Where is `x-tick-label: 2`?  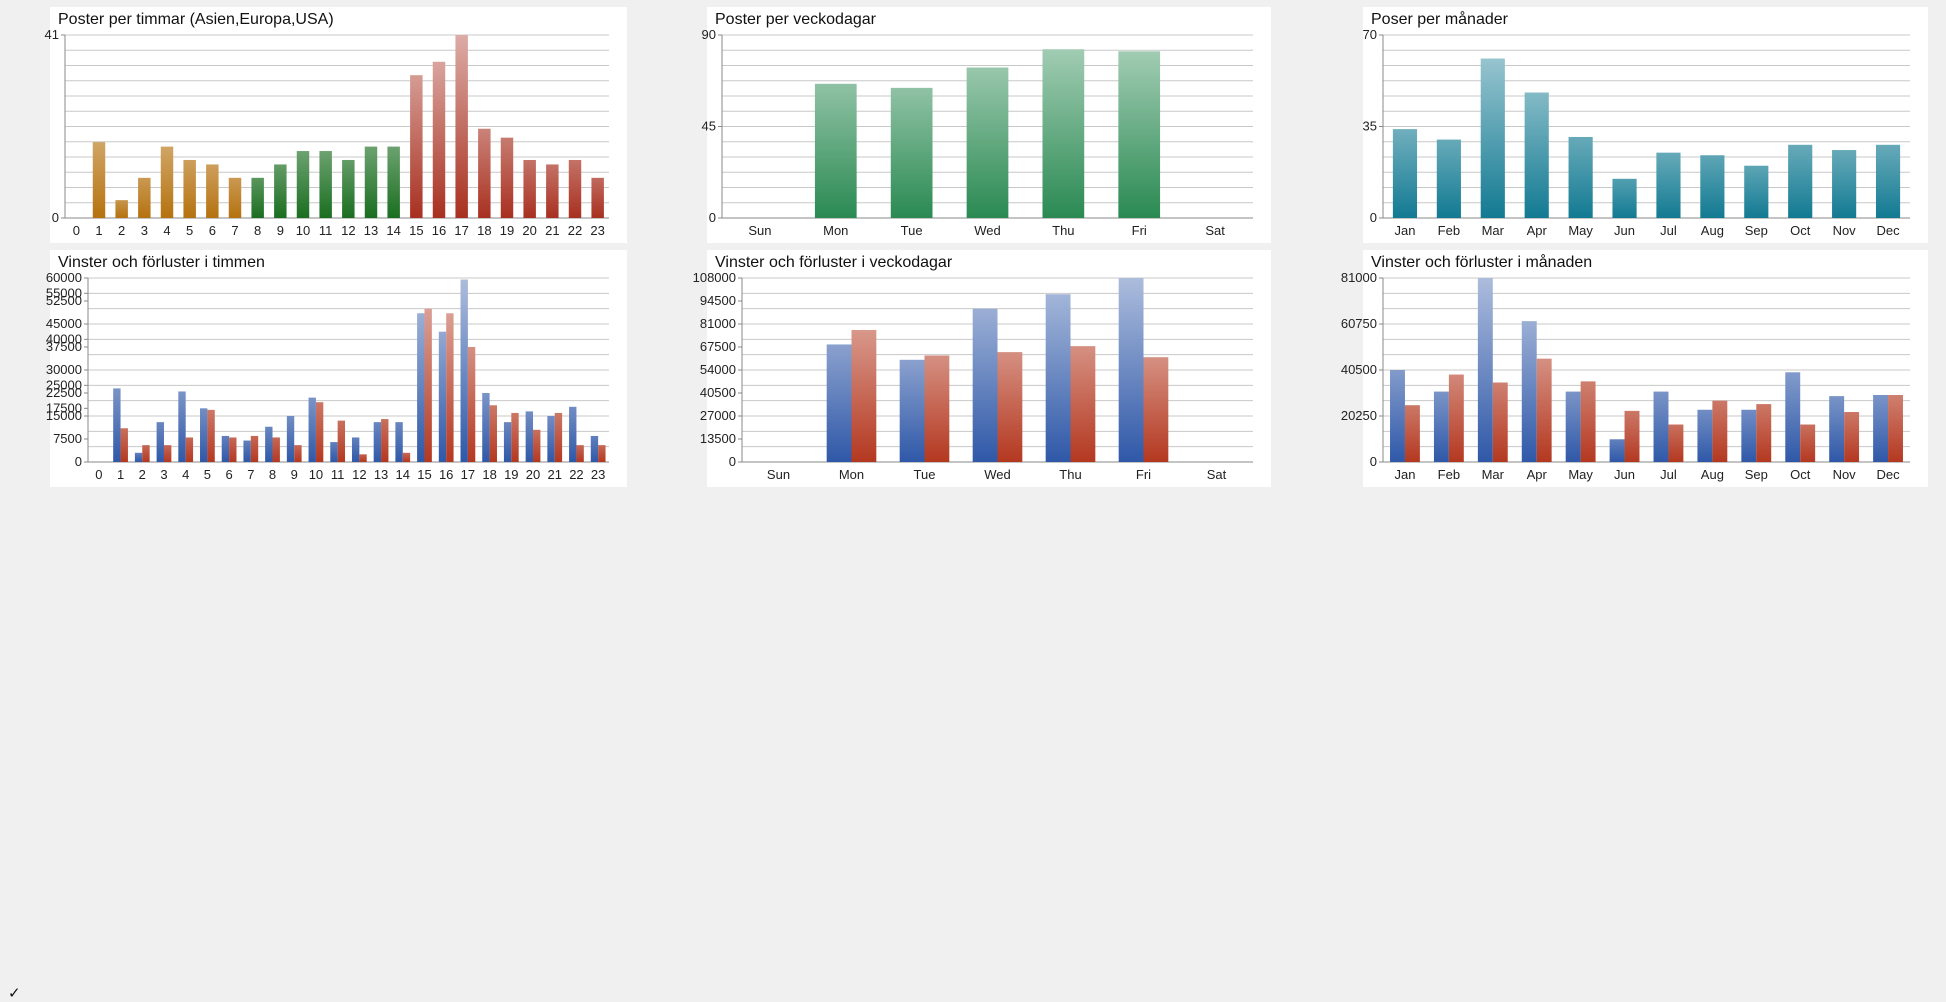 x-tick-label: 2 is located at coordinates (121, 230).